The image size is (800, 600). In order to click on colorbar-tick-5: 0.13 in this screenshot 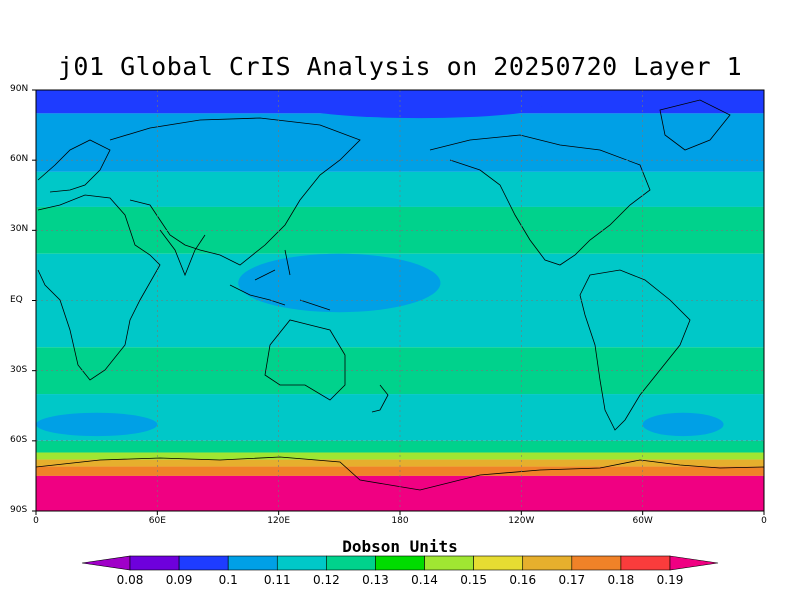, I will do `click(375, 580)`.